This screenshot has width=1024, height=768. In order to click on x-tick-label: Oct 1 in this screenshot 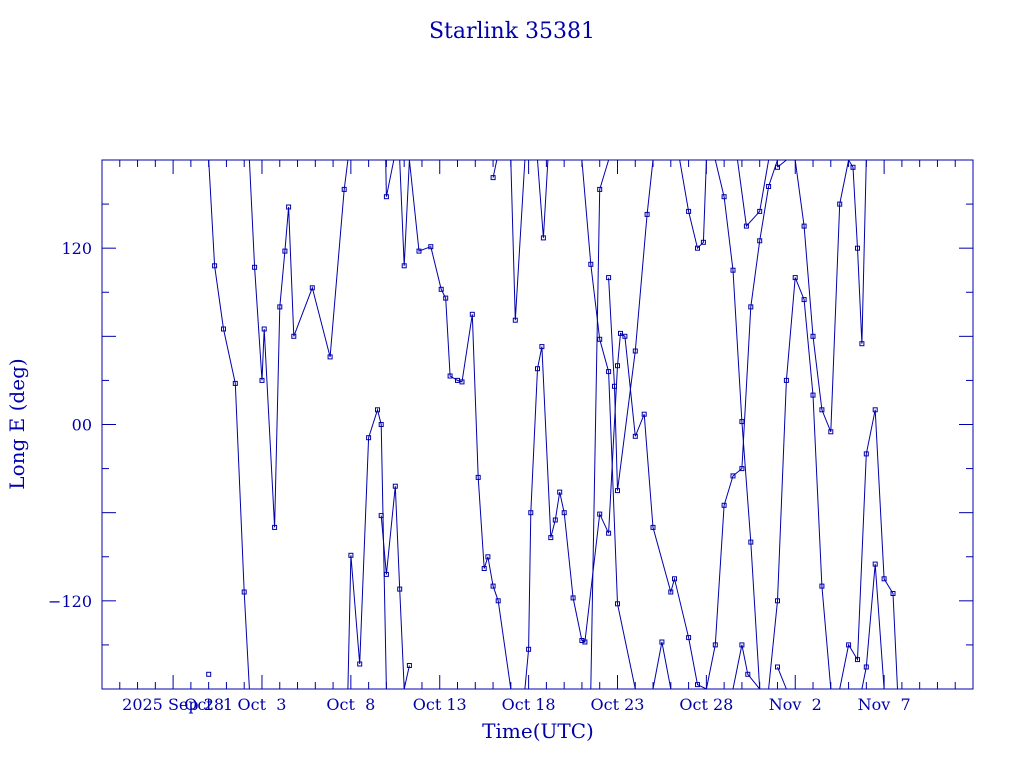, I will do `click(208, 704)`.